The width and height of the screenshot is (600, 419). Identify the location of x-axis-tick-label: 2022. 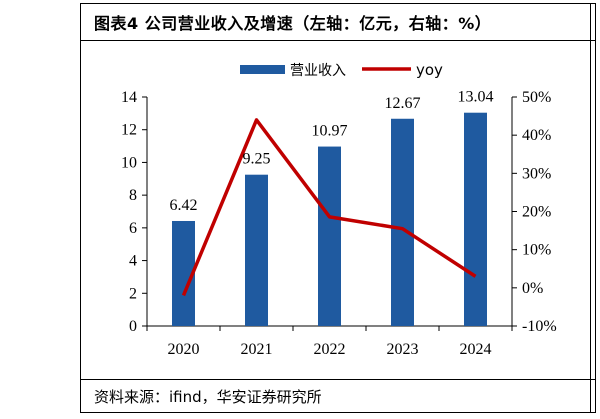
(330, 349).